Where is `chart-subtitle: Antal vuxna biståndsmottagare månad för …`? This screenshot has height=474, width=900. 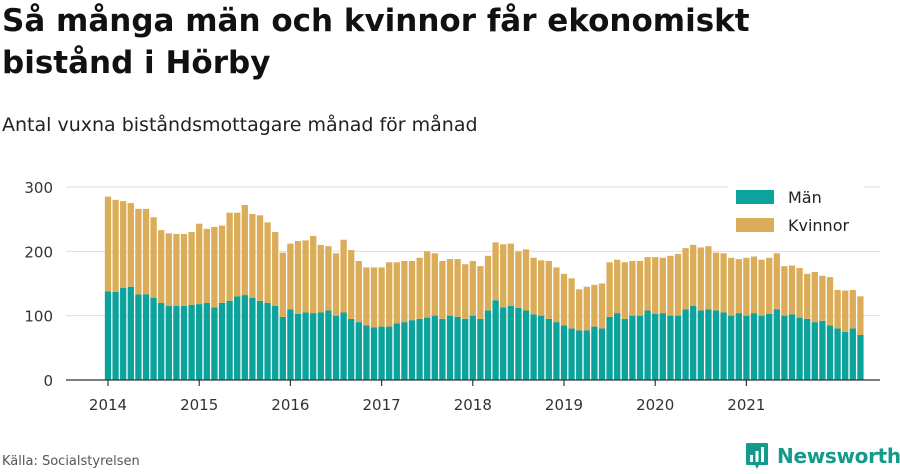 chart-subtitle: Antal vuxna biståndsmottagare månad för … is located at coordinates (240, 125).